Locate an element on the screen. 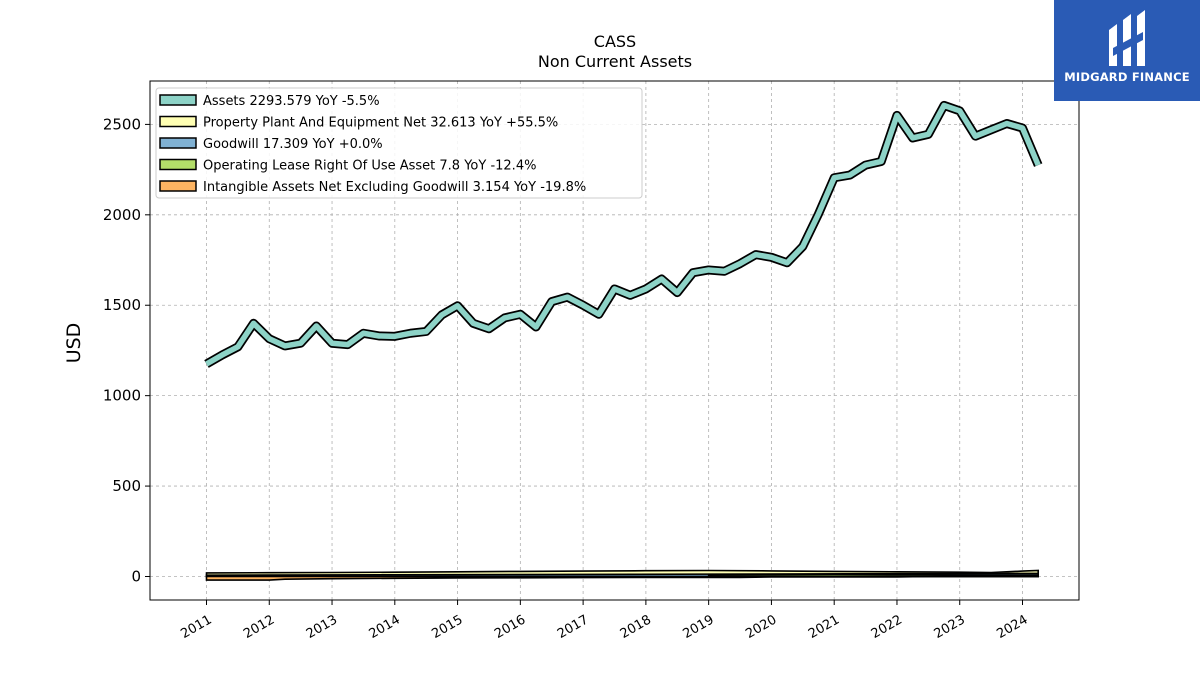  x-tick-label: 2013 is located at coordinates (322, 627).